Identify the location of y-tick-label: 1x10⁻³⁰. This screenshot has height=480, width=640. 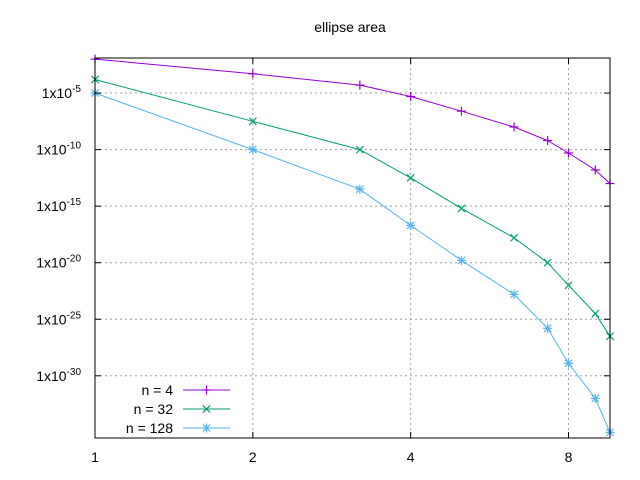
(58, 375).